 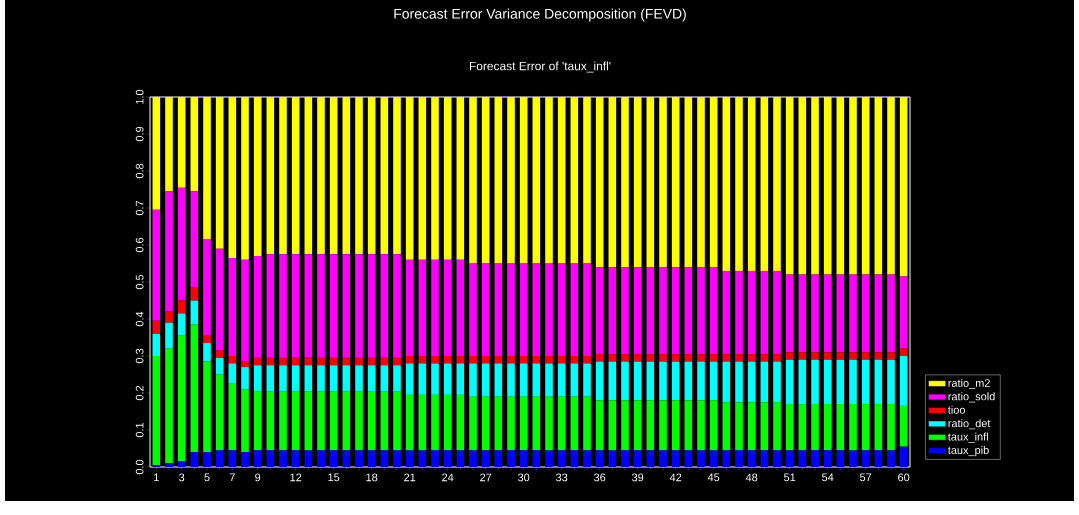 I want to click on x-tick-label: 45, so click(x=713, y=477).